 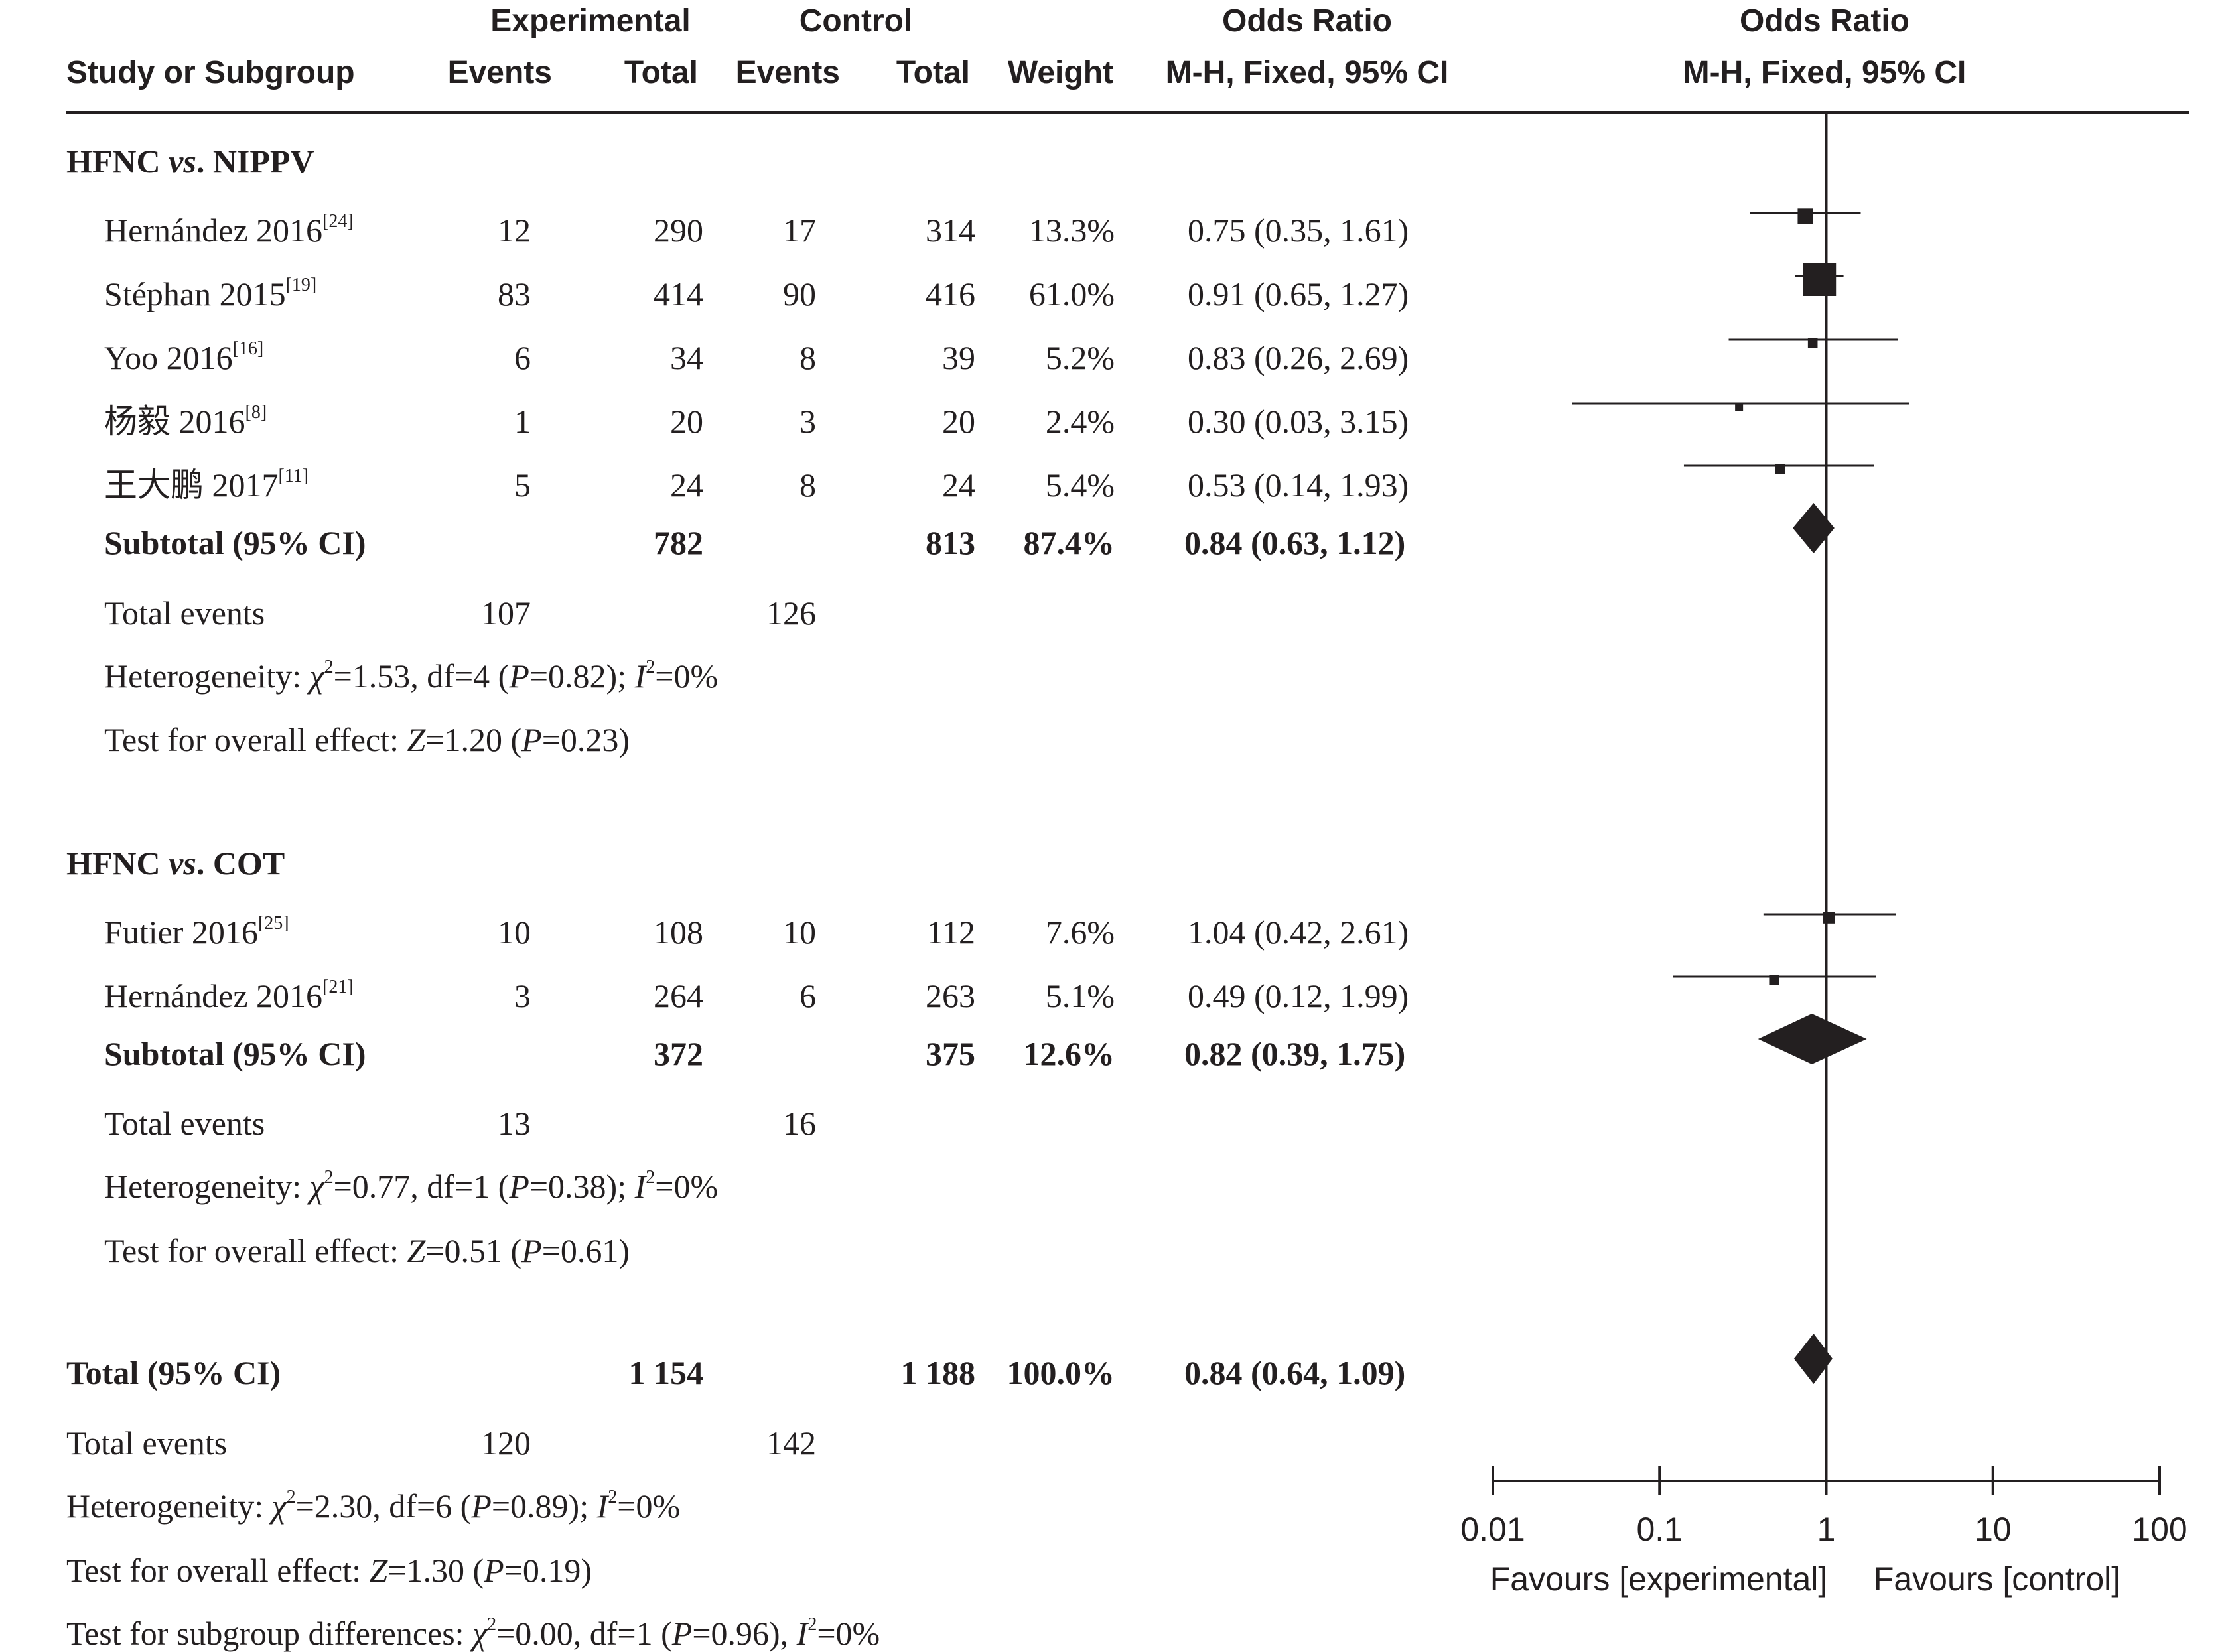 What do you see at coordinates (787, 73) in the screenshot?
I see `col-ctl-events: Events` at bounding box center [787, 73].